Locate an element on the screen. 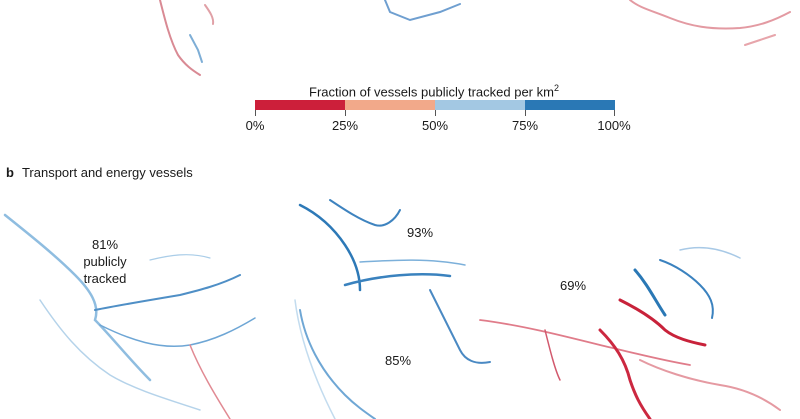 The width and height of the screenshot is (800, 419). legend-tick-label: 100% is located at coordinates (614, 125).